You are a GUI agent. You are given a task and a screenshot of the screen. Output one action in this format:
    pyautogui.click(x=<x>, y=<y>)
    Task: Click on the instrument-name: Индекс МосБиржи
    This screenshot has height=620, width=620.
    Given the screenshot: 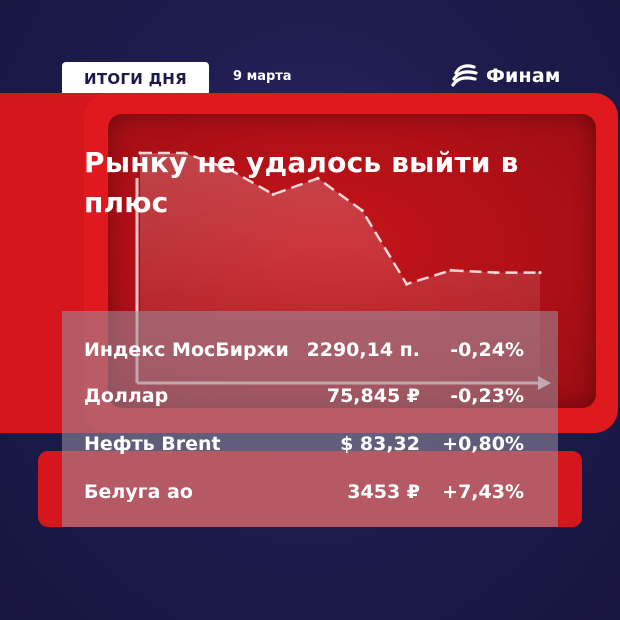 What is the action you would take?
    pyautogui.click(x=186, y=350)
    